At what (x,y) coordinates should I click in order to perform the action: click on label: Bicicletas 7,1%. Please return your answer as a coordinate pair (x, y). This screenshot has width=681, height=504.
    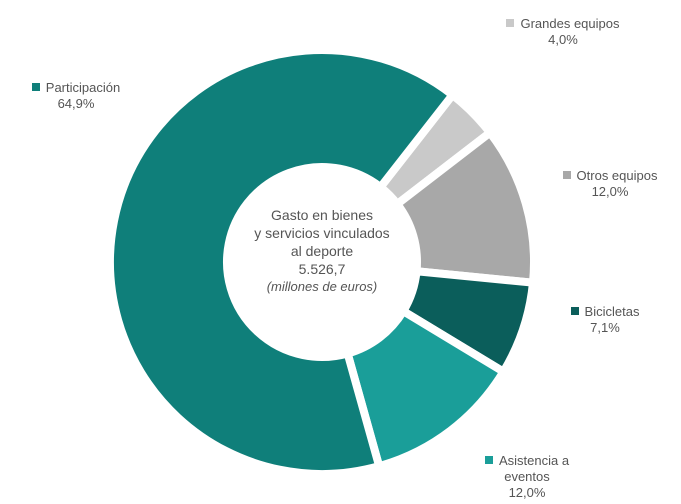
    Looking at the image, I should click on (605, 320).